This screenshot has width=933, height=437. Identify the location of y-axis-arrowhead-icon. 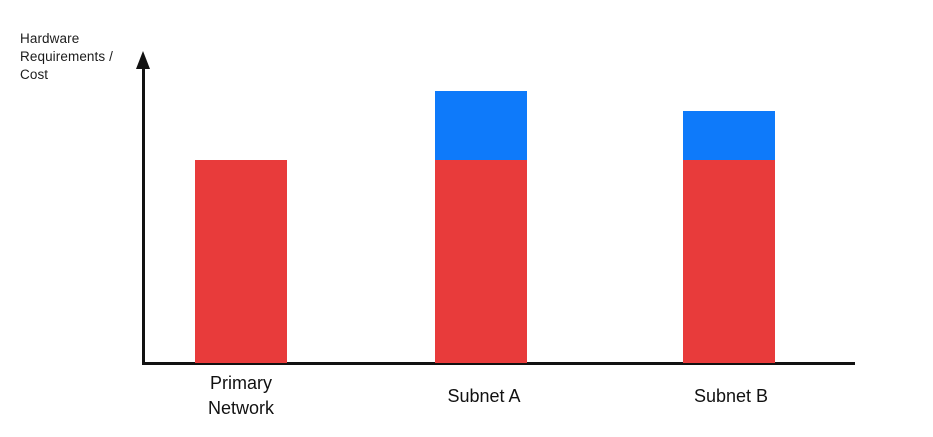
(143, 60).